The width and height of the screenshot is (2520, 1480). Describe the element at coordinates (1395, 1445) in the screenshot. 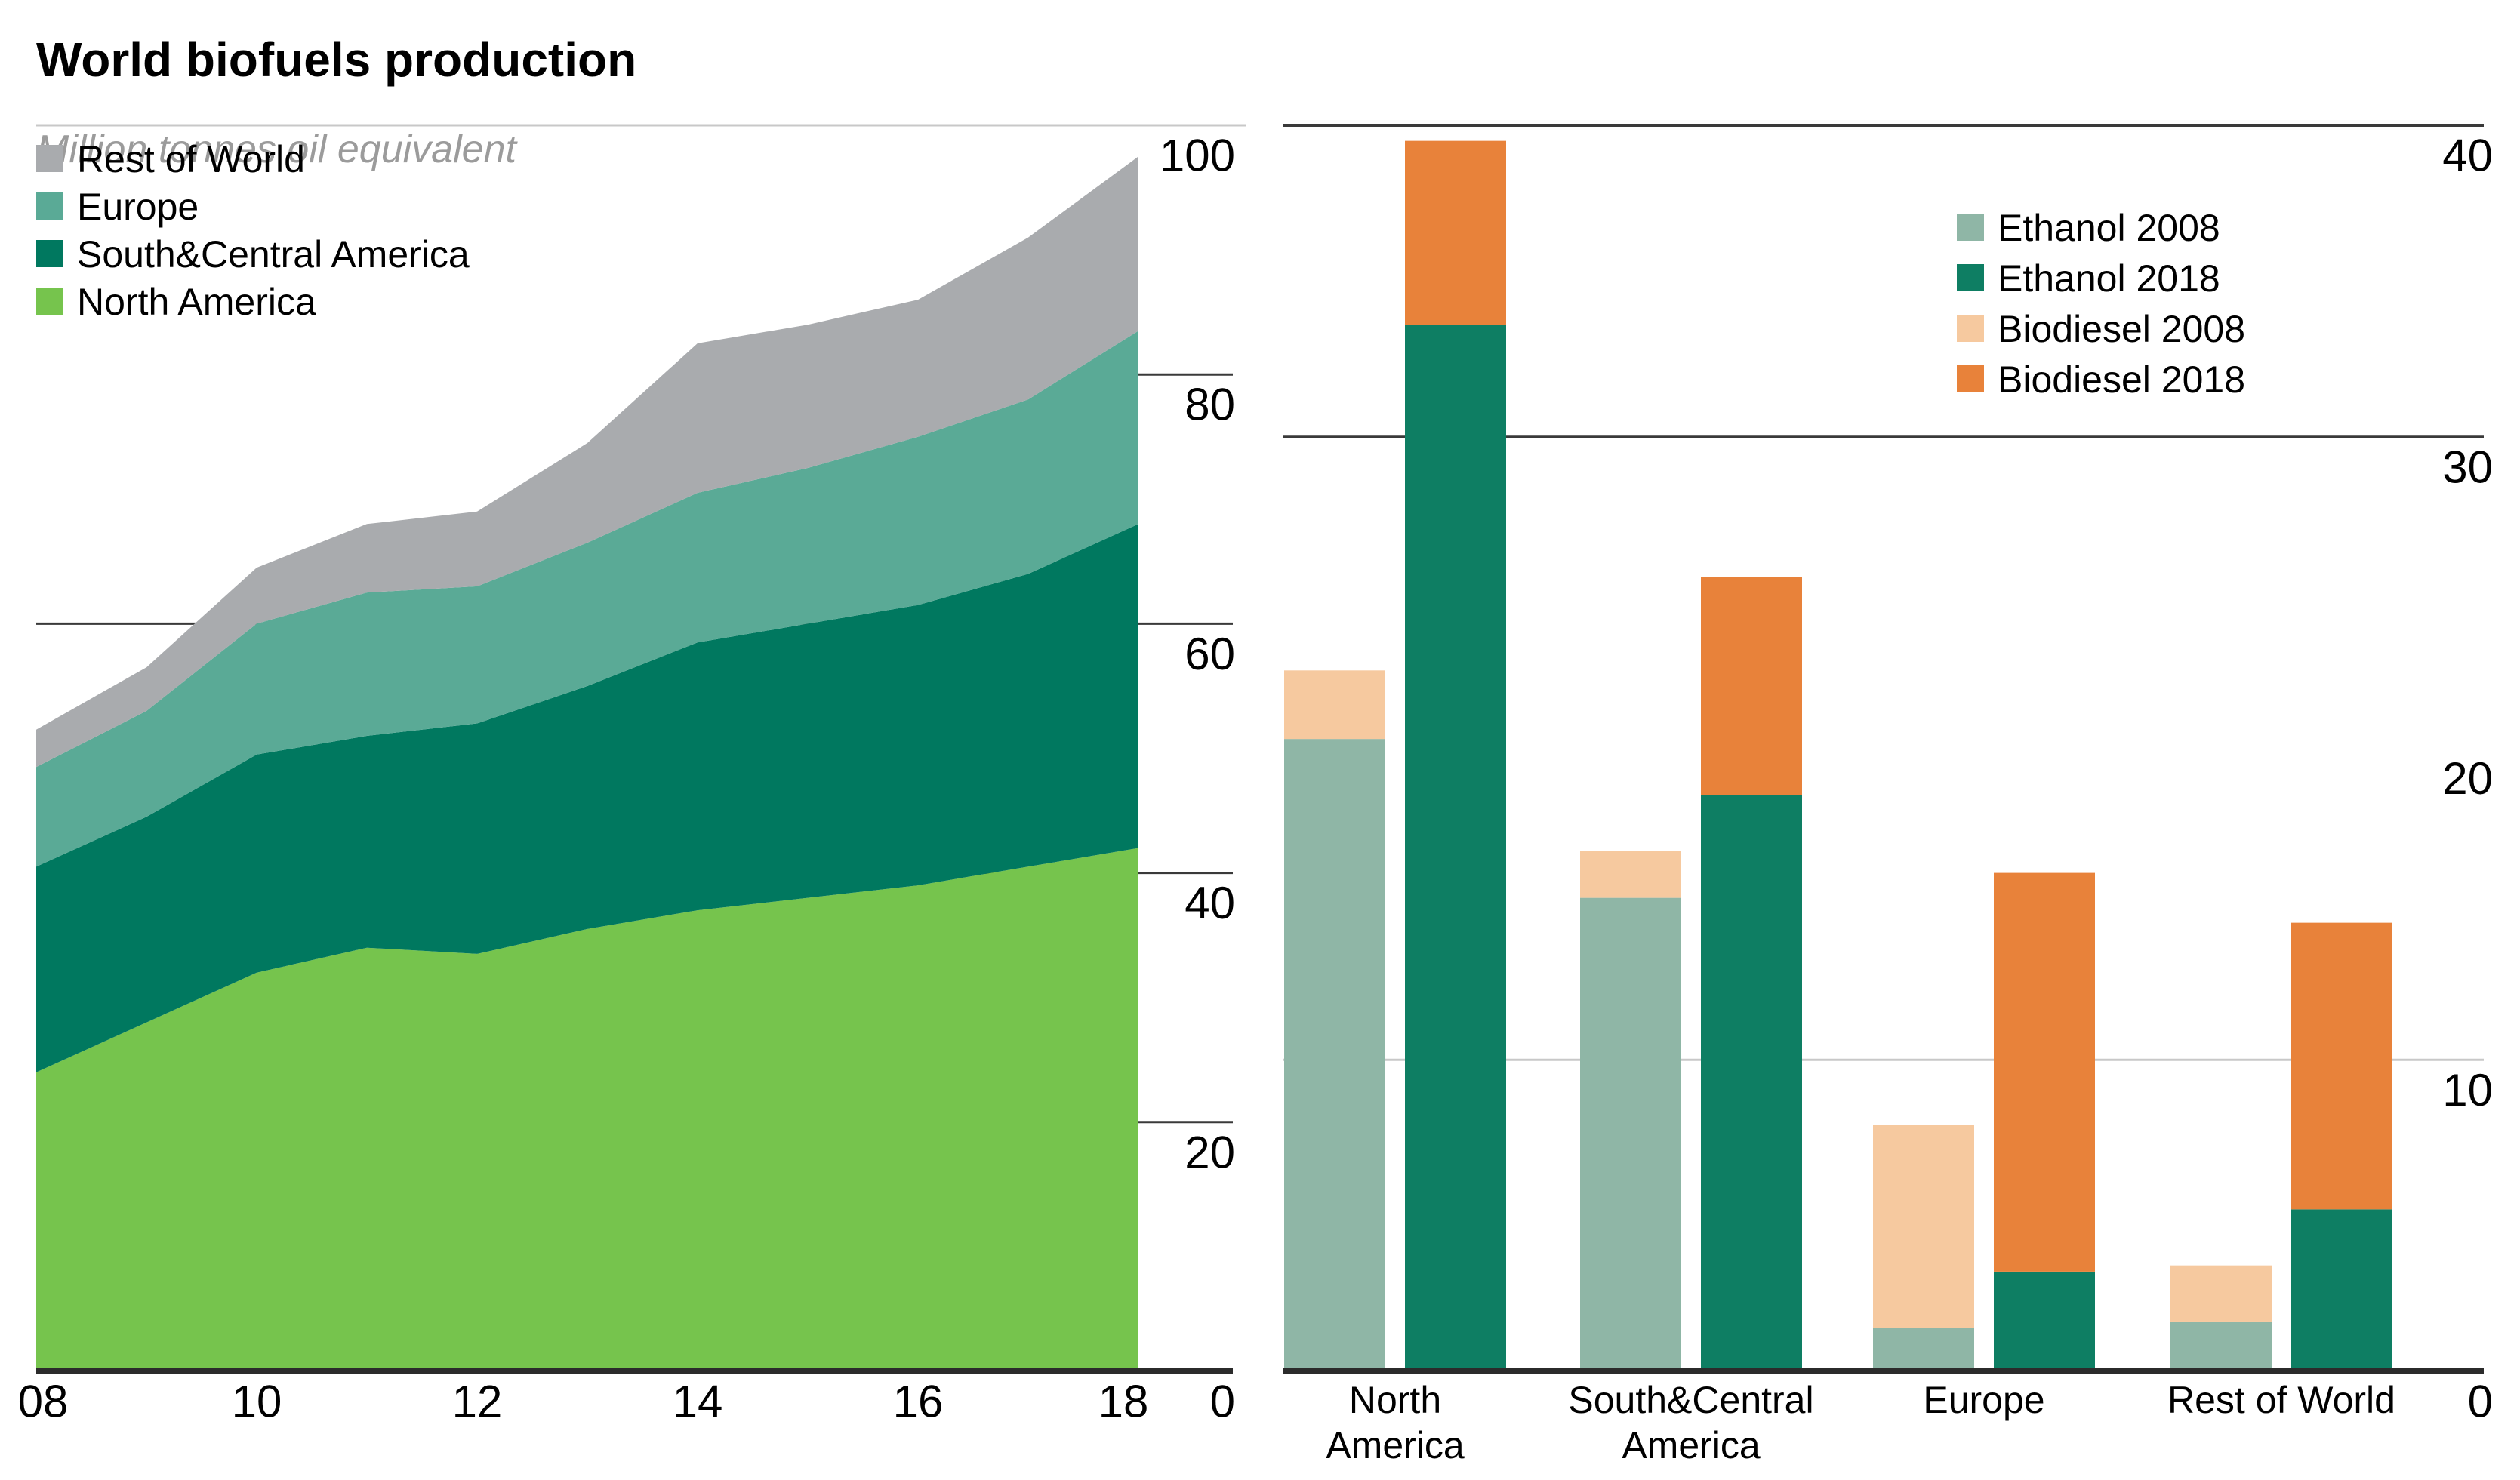

I see `right-x-axis-label-north-america-line2: America` at that location.